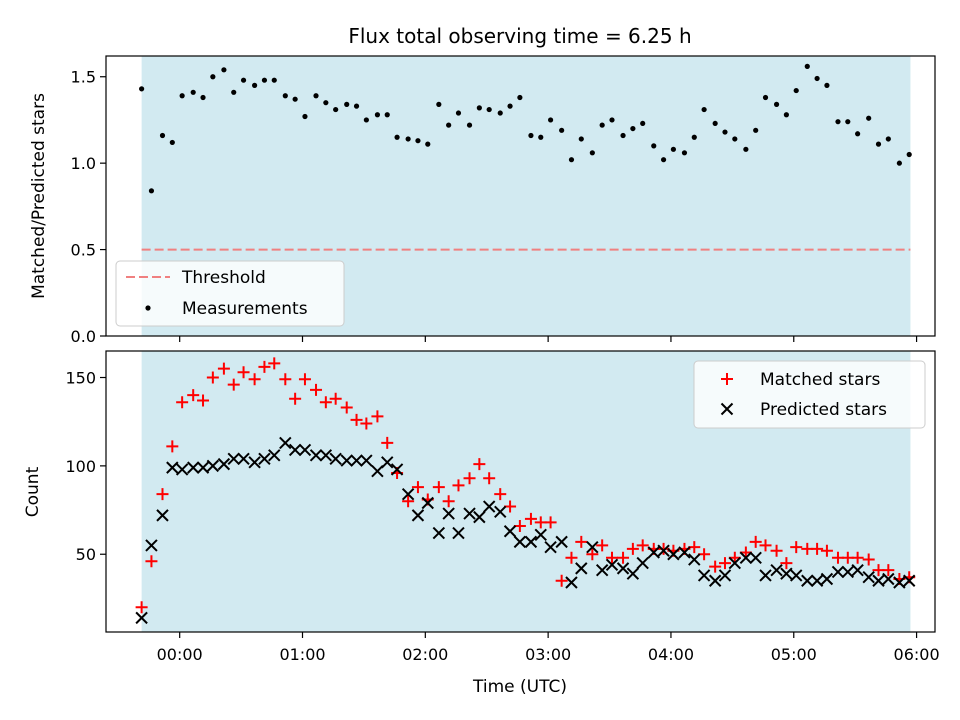  Describe the element at coordinates (83, 336) in the screenshot. I see `top-y-tick-label: 0.0` at that location.